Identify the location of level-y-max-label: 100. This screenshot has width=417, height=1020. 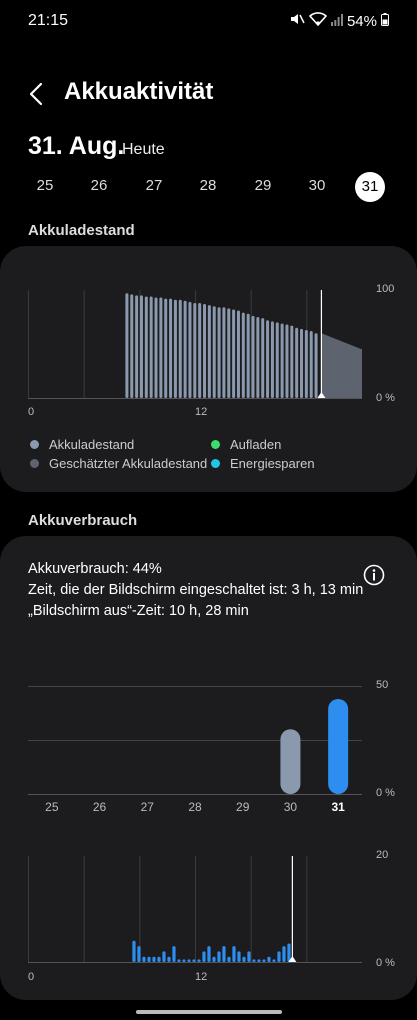
(385, 289).